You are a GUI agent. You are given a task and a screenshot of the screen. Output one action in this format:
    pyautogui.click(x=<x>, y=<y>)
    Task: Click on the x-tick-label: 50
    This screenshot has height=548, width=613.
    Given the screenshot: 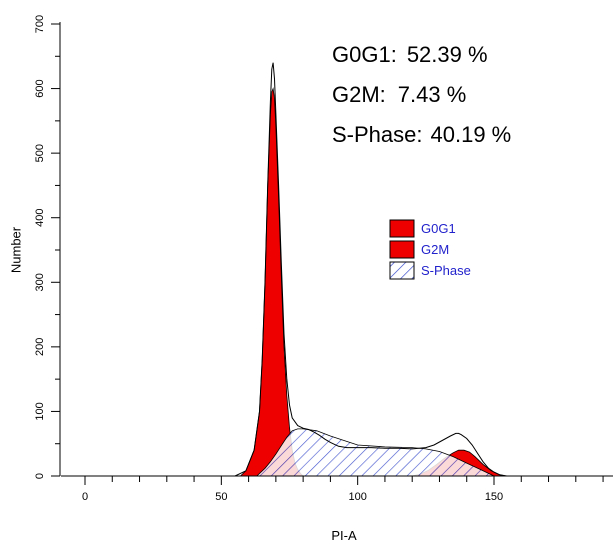 What is the action you would take?
    pyautogui.click(x=221, y=497)
    